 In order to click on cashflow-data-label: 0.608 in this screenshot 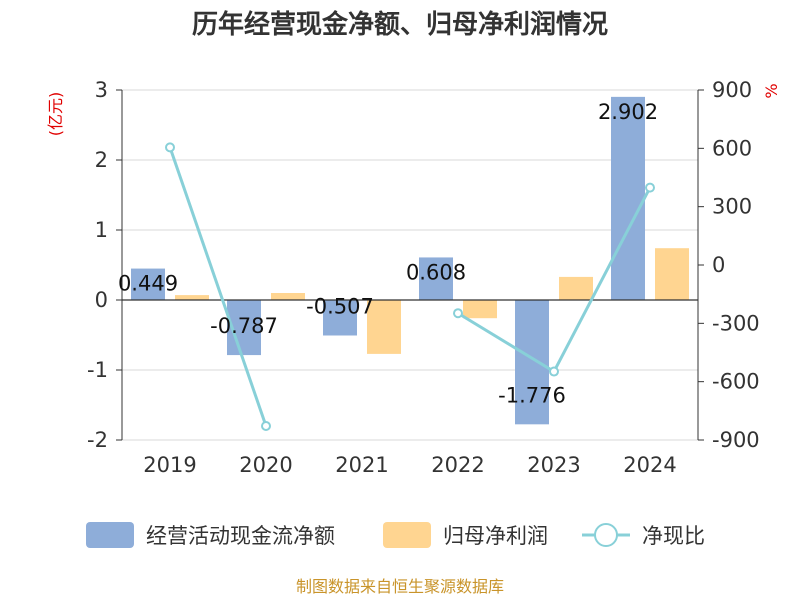, I will do `click(436, 272)`.